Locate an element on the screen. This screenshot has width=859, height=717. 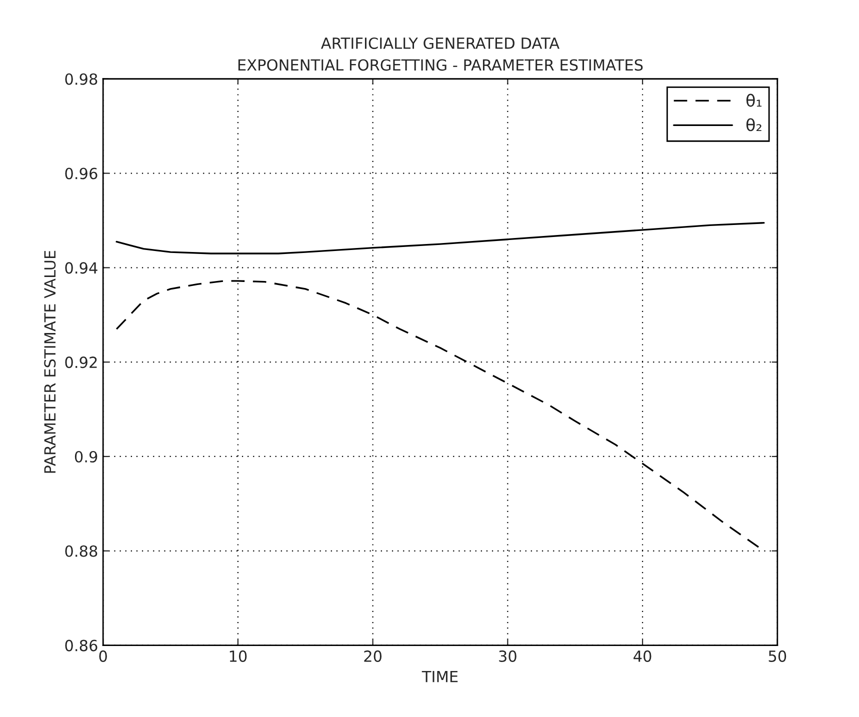
legend-label: θ₁ is located at coordinates (754, 100).